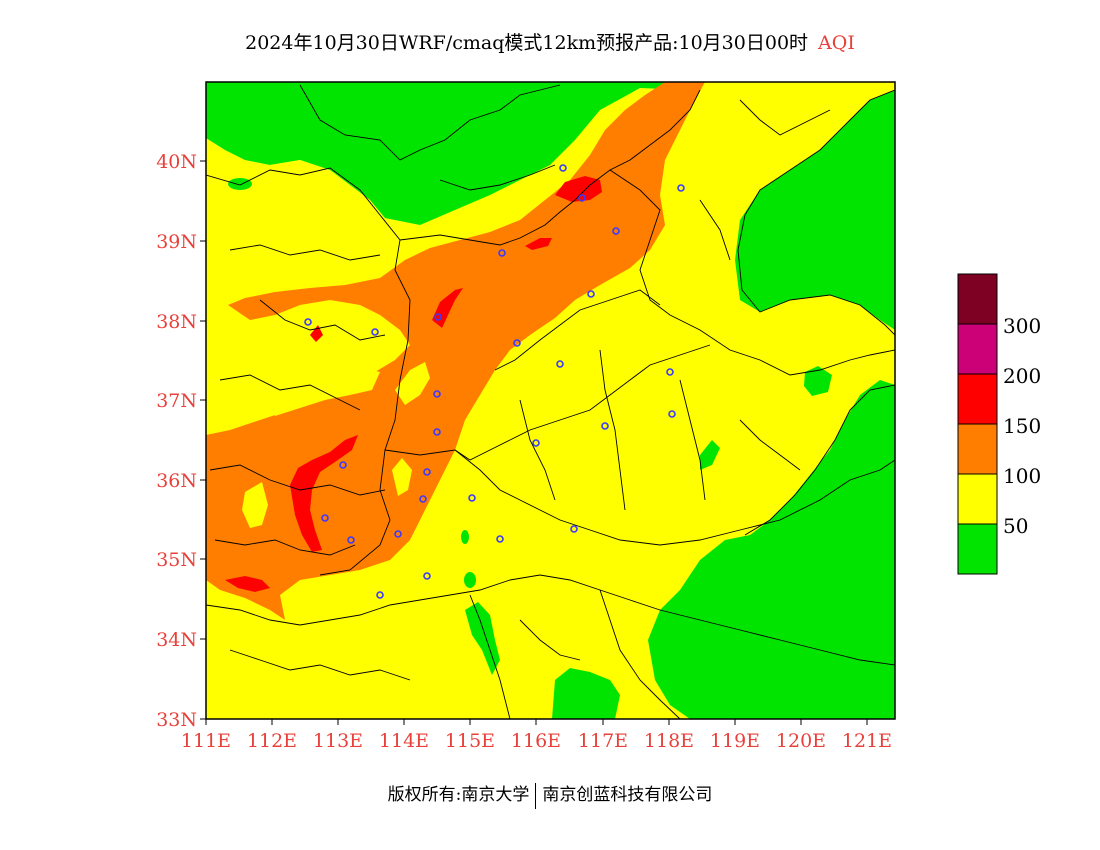 This screenshot has height=850, width=1100. I want to click on legend-label: 200, so click(1022, 376).